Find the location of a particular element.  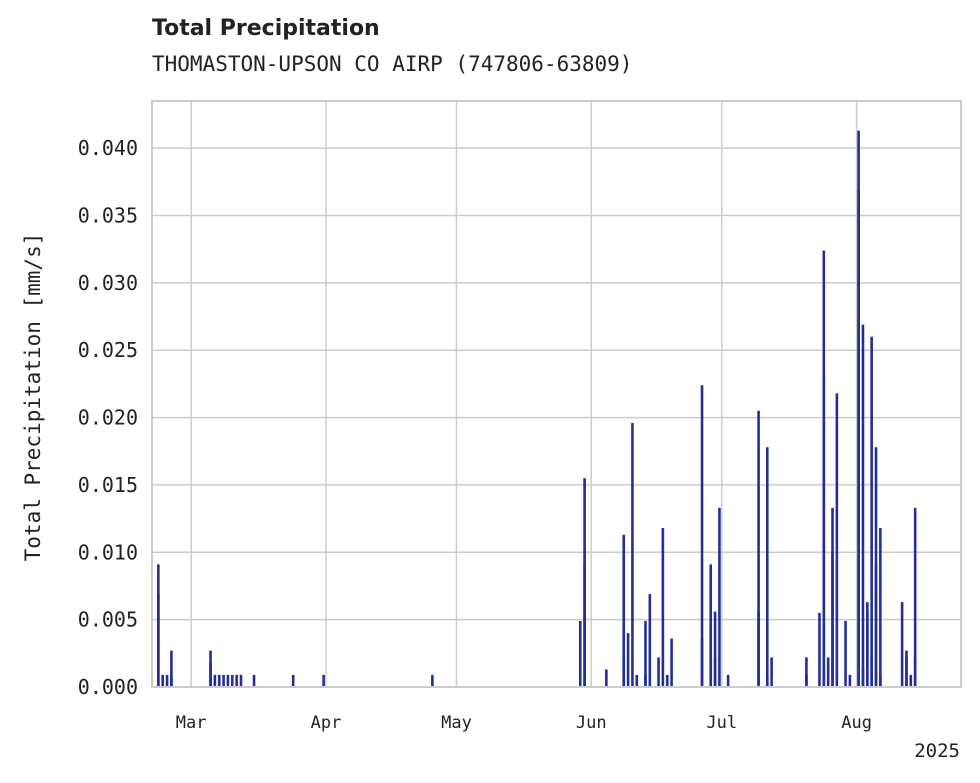

y-tick-label: 0.005 is located at coordinates (108, 620).